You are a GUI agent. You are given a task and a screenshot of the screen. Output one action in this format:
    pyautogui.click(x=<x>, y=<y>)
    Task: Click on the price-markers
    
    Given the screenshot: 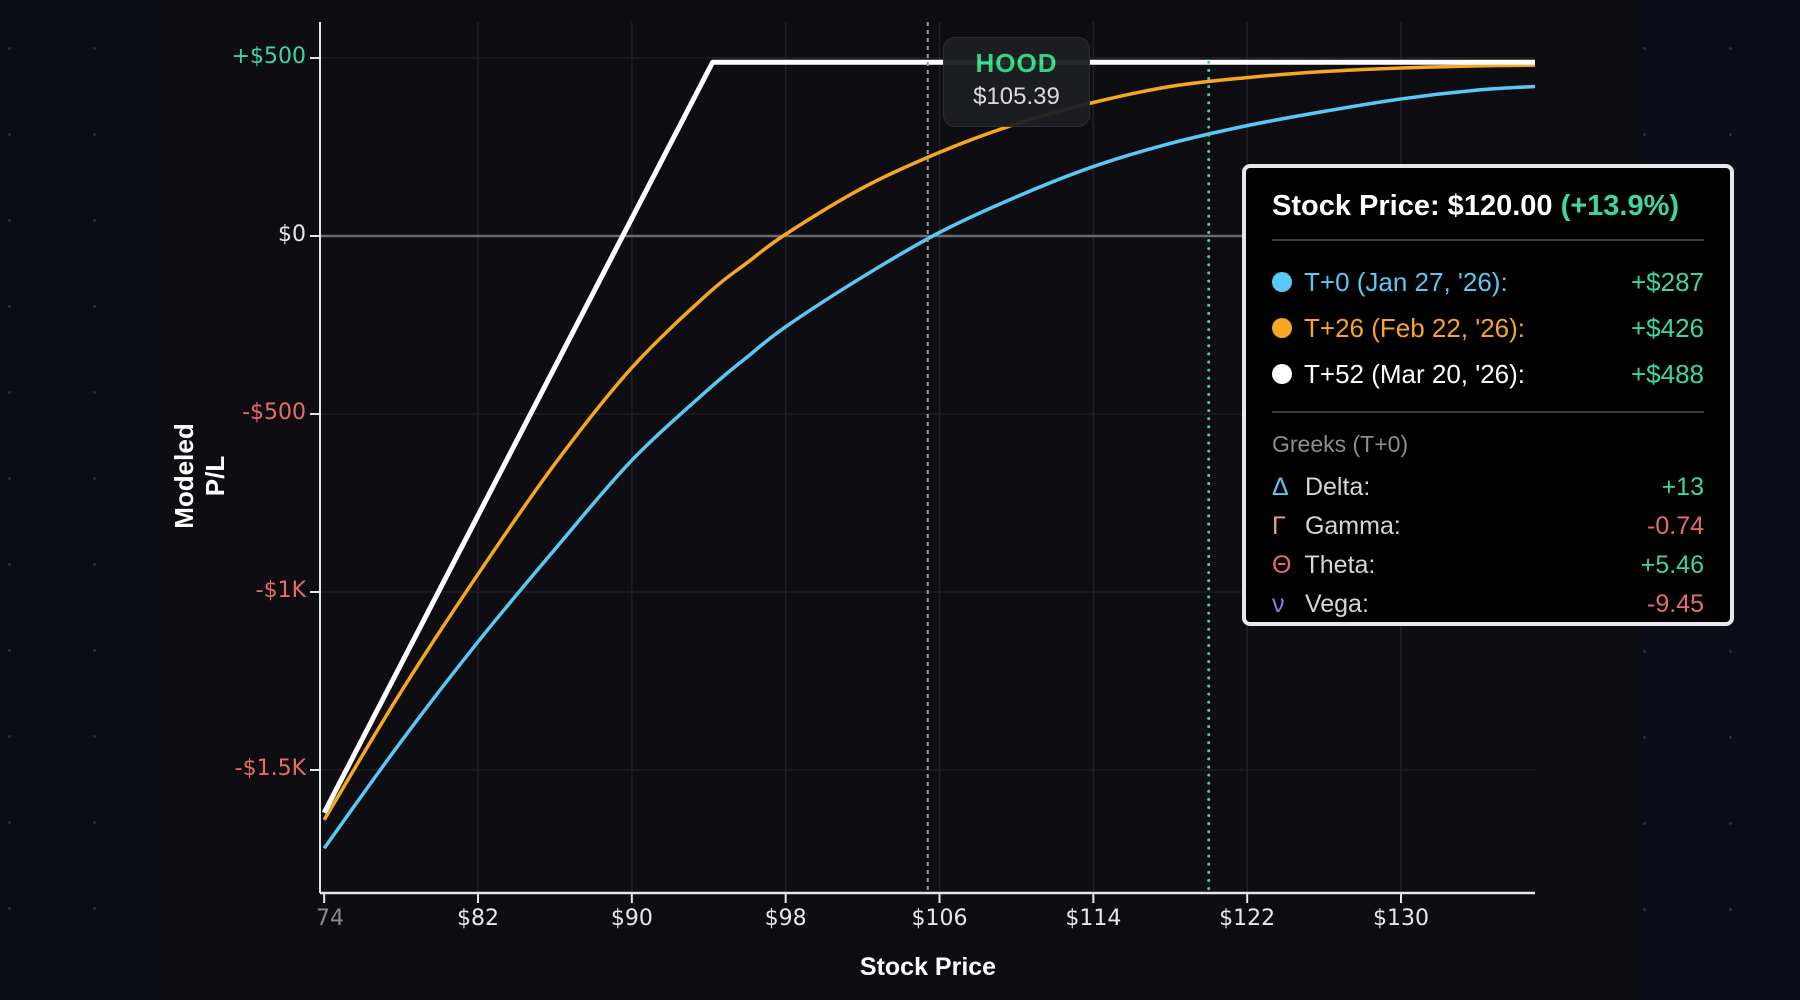 What is the action you would take?
    pyautogui.click(x=1068, y=458)
    